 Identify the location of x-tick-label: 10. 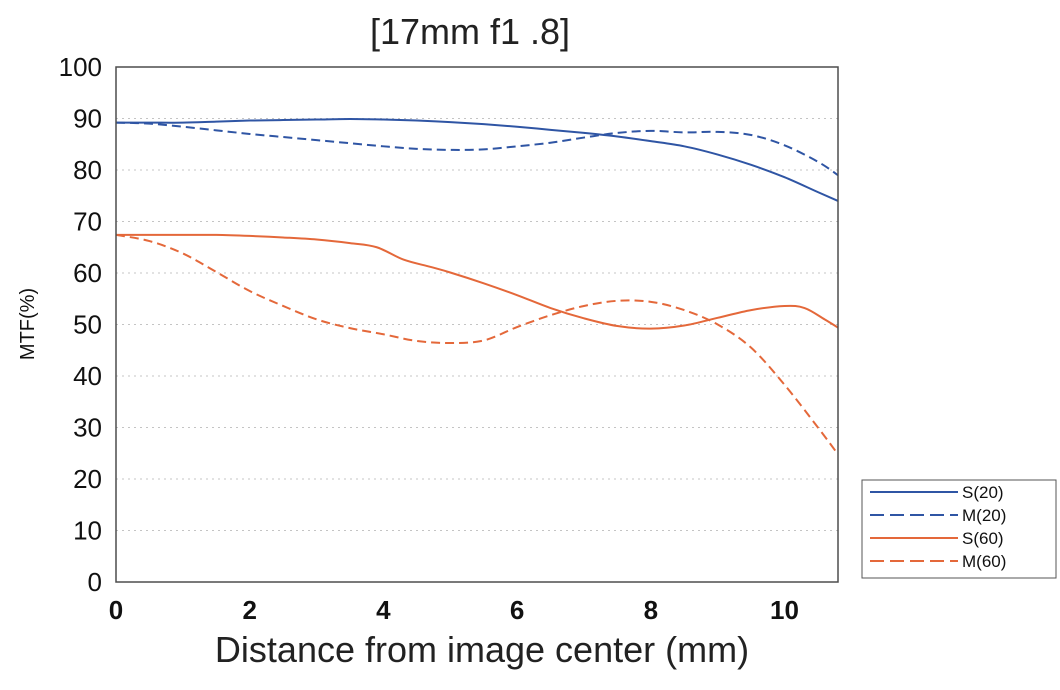
(784, 610).